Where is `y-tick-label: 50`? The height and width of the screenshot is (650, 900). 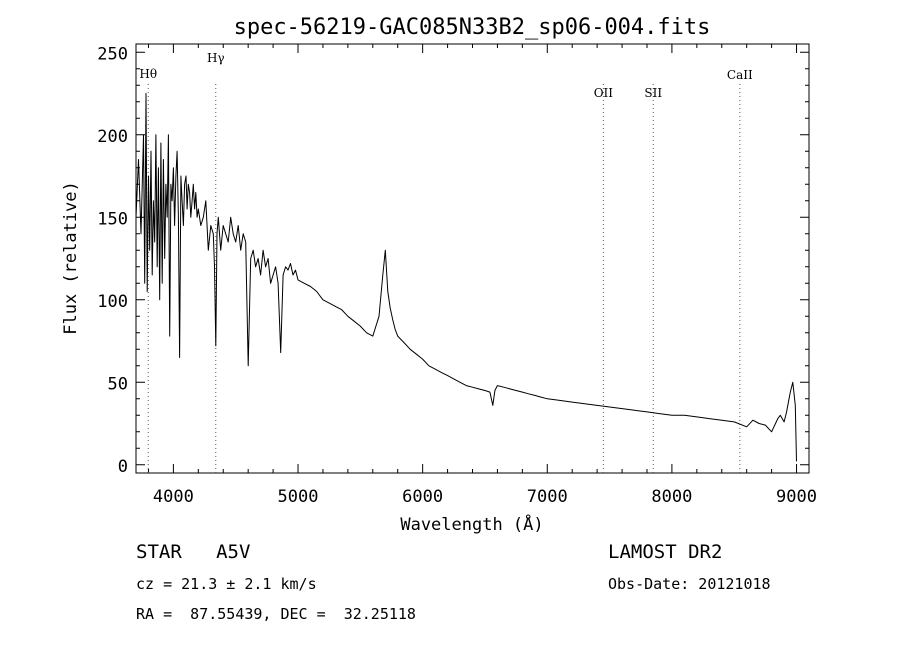 y-tick-label: 50 is located at coordinates (118, 384).